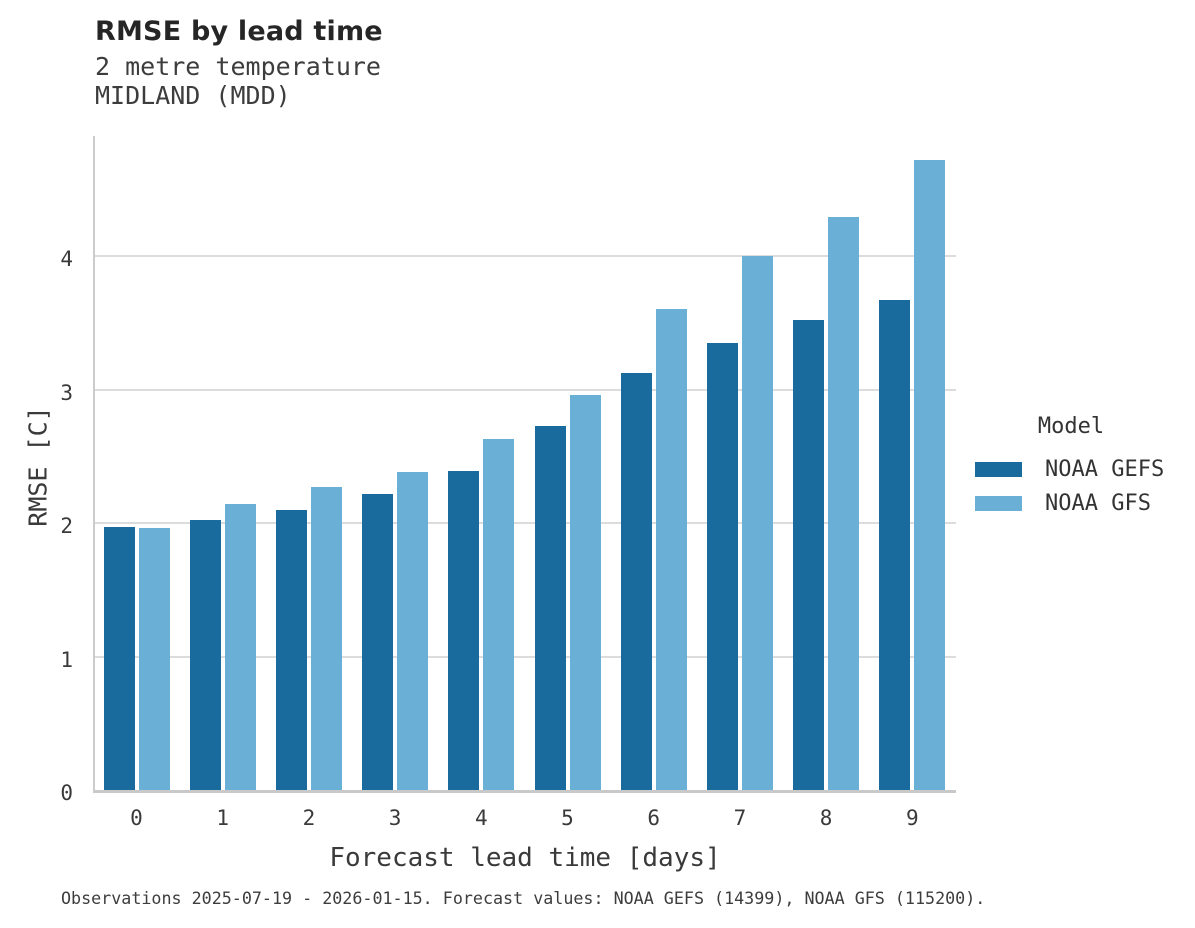  I want to click on legend-item-label: NOAA GEFS, so click(1105, 469).